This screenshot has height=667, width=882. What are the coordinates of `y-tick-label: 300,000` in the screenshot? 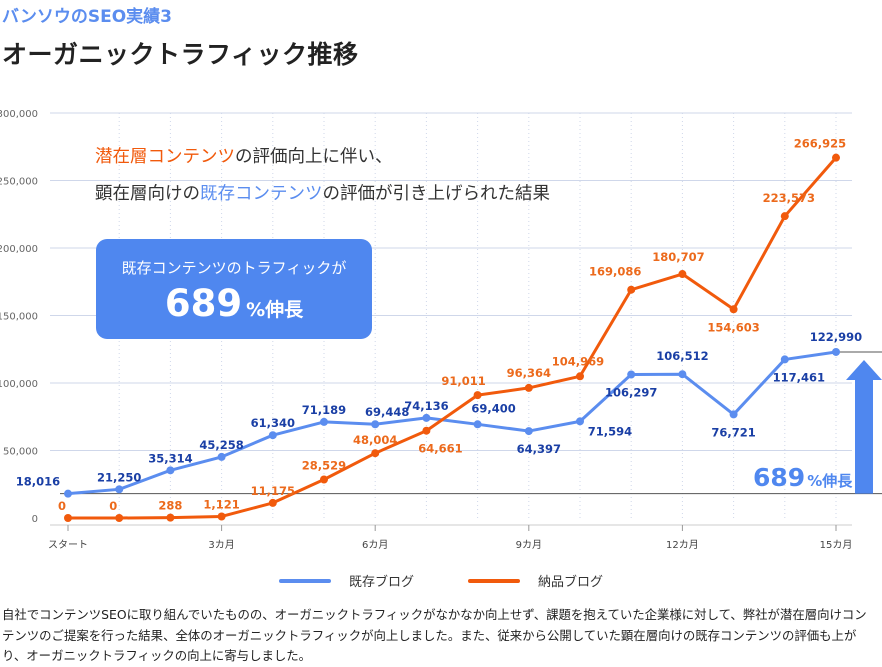 It's located at (19, 114).